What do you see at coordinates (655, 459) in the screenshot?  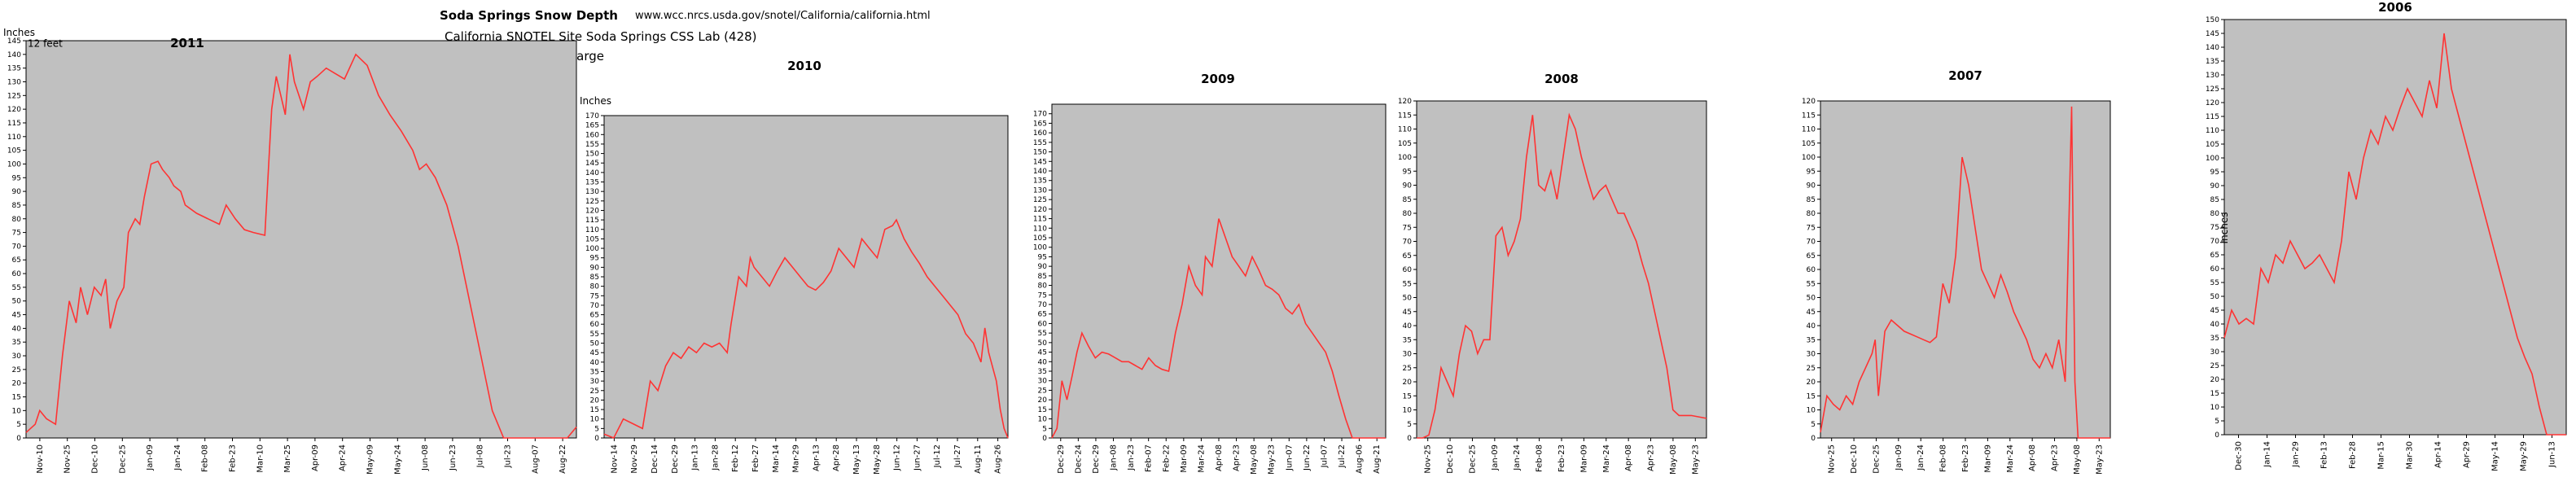 I see `x-tick-label: Dec-14` at bounding box center [655, 459].